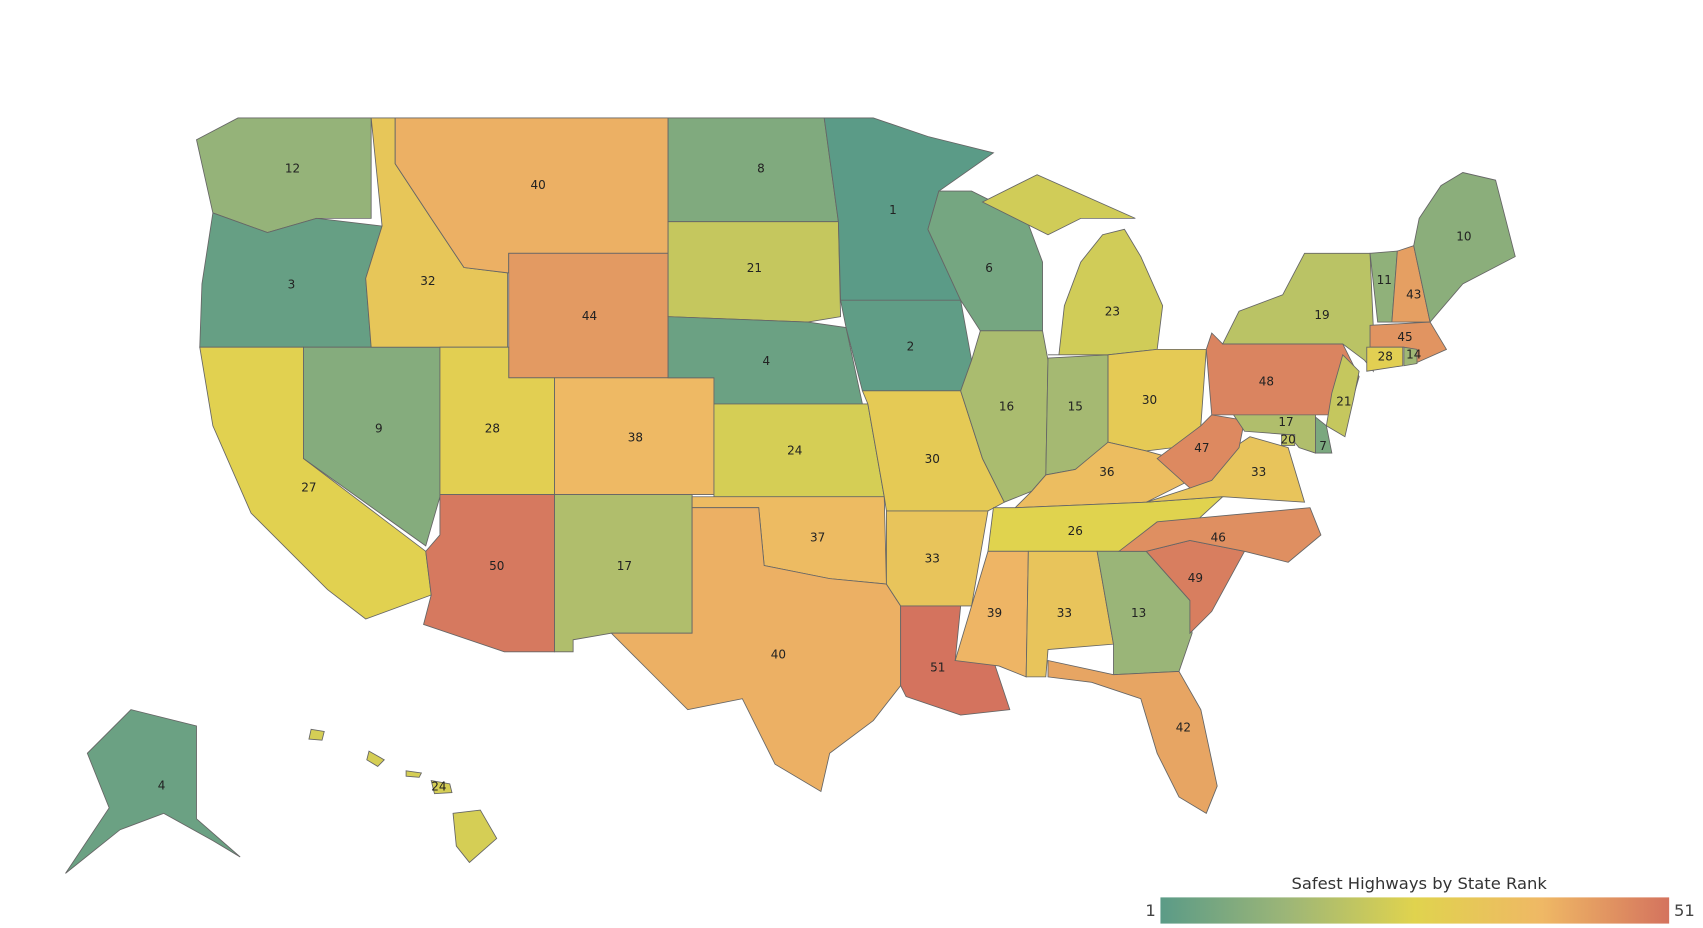 This screenshot has width=1703, height=928. I want to click on legend-min: 1, so click(1150, 910).